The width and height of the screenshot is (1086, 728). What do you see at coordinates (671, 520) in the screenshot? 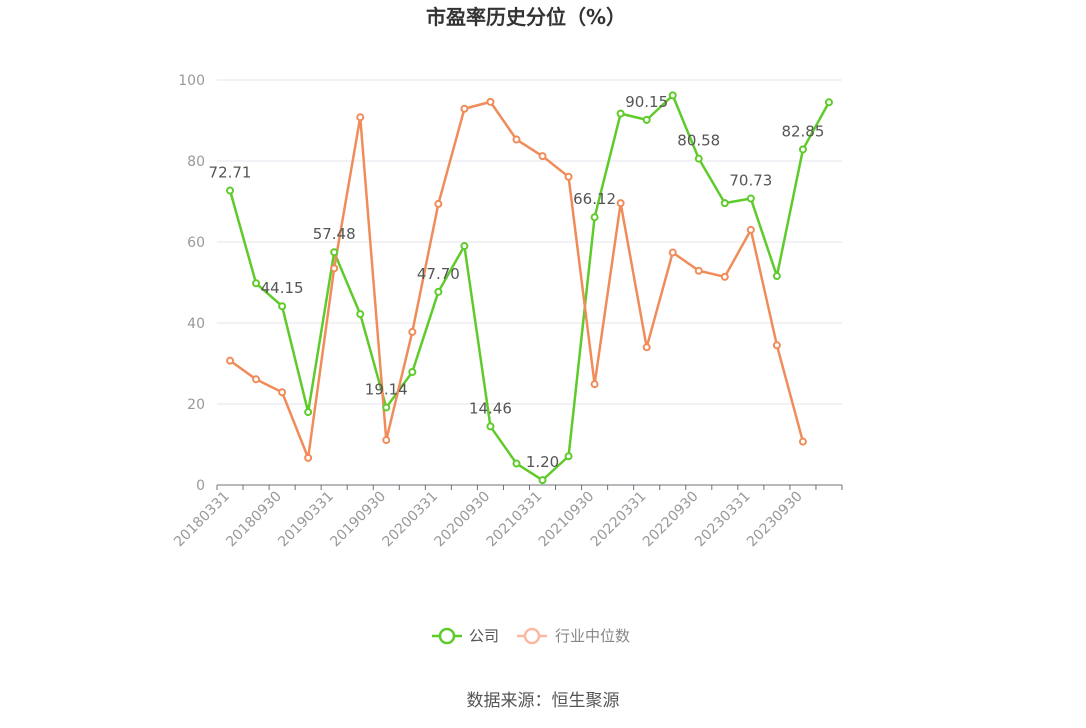
I see `x-tick-label: 20220930` at bounding box center [671, 520].